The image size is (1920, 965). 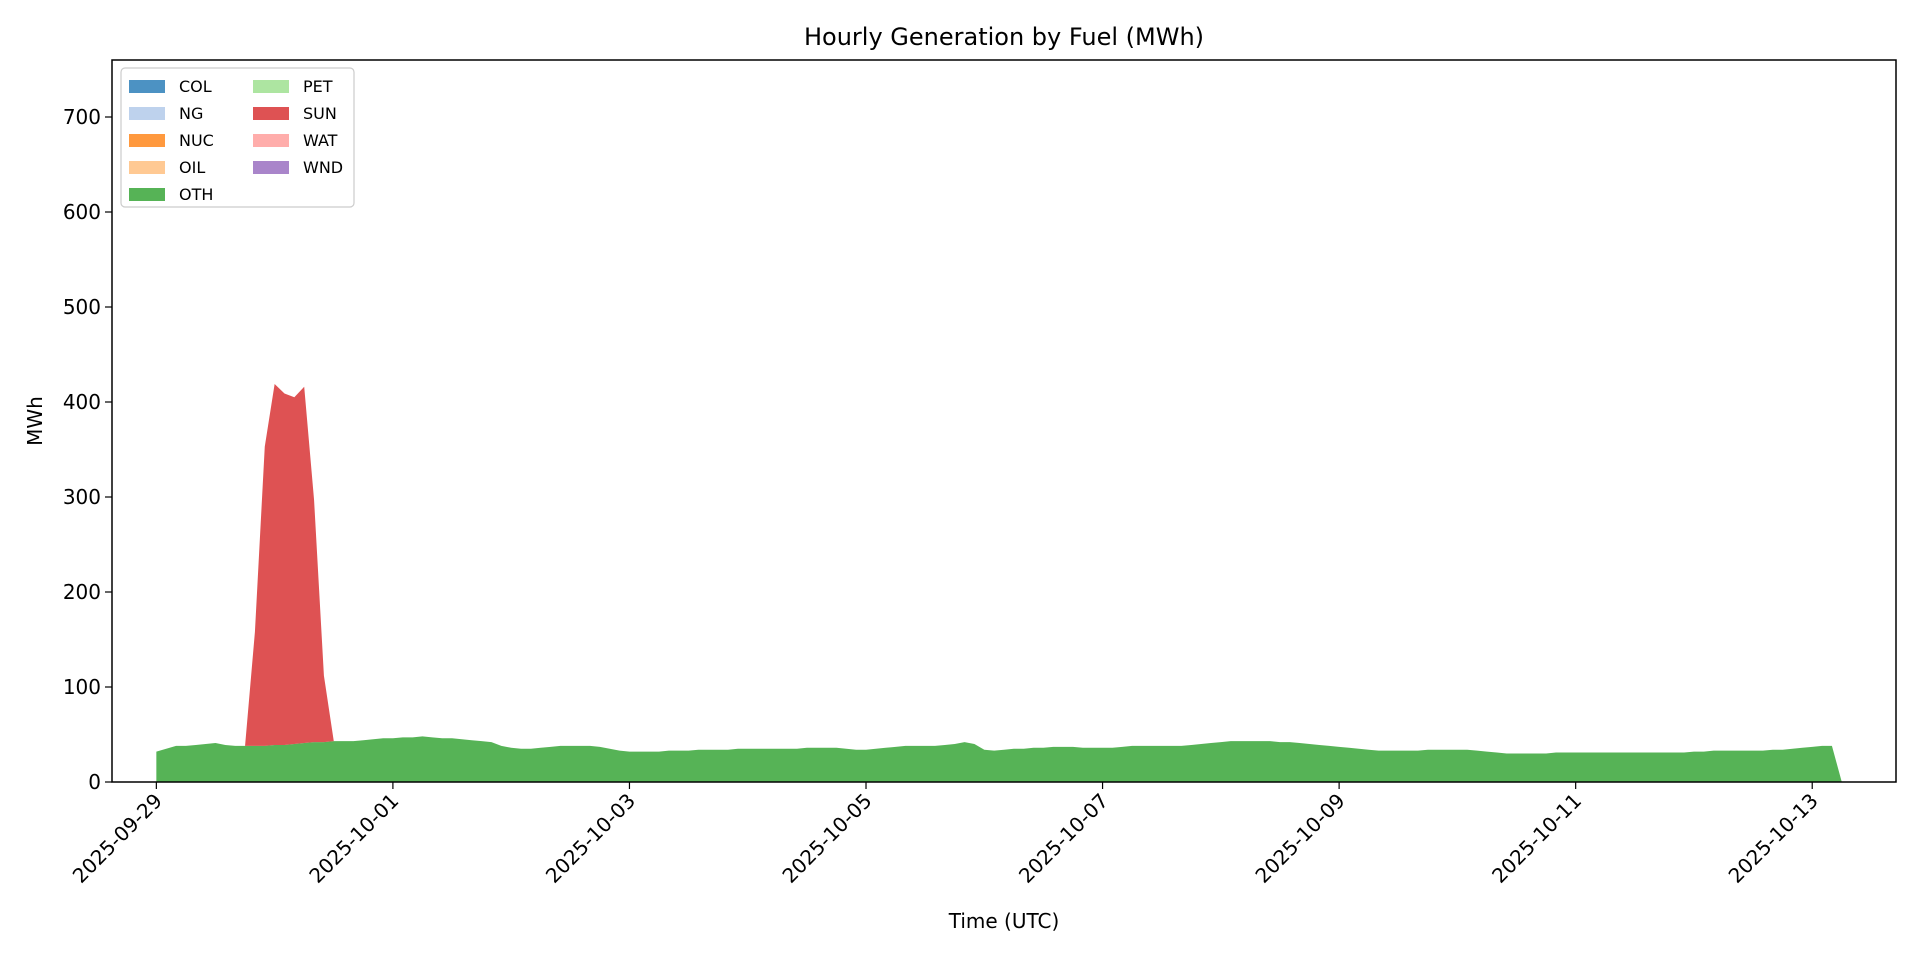 I want to click on legend-label-nuc: NUC, so click(x=196, y=140).